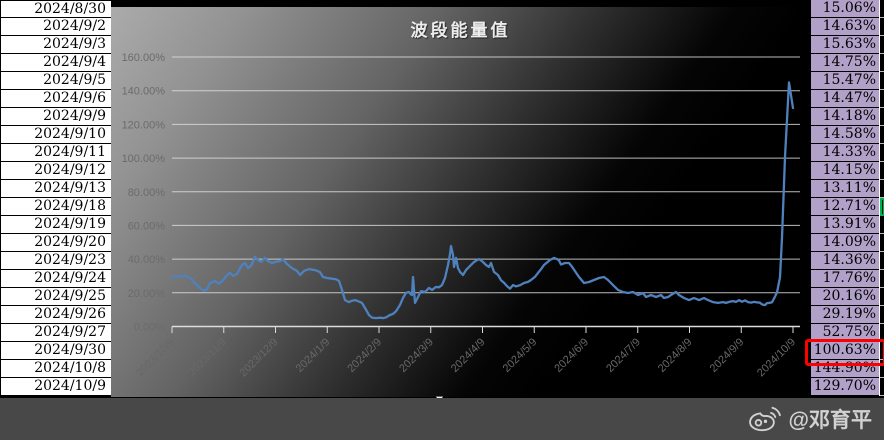  Describe the element at coordinates (56, 387) in the screenshot. I see `date-cell: 2024/10/9` at that location.